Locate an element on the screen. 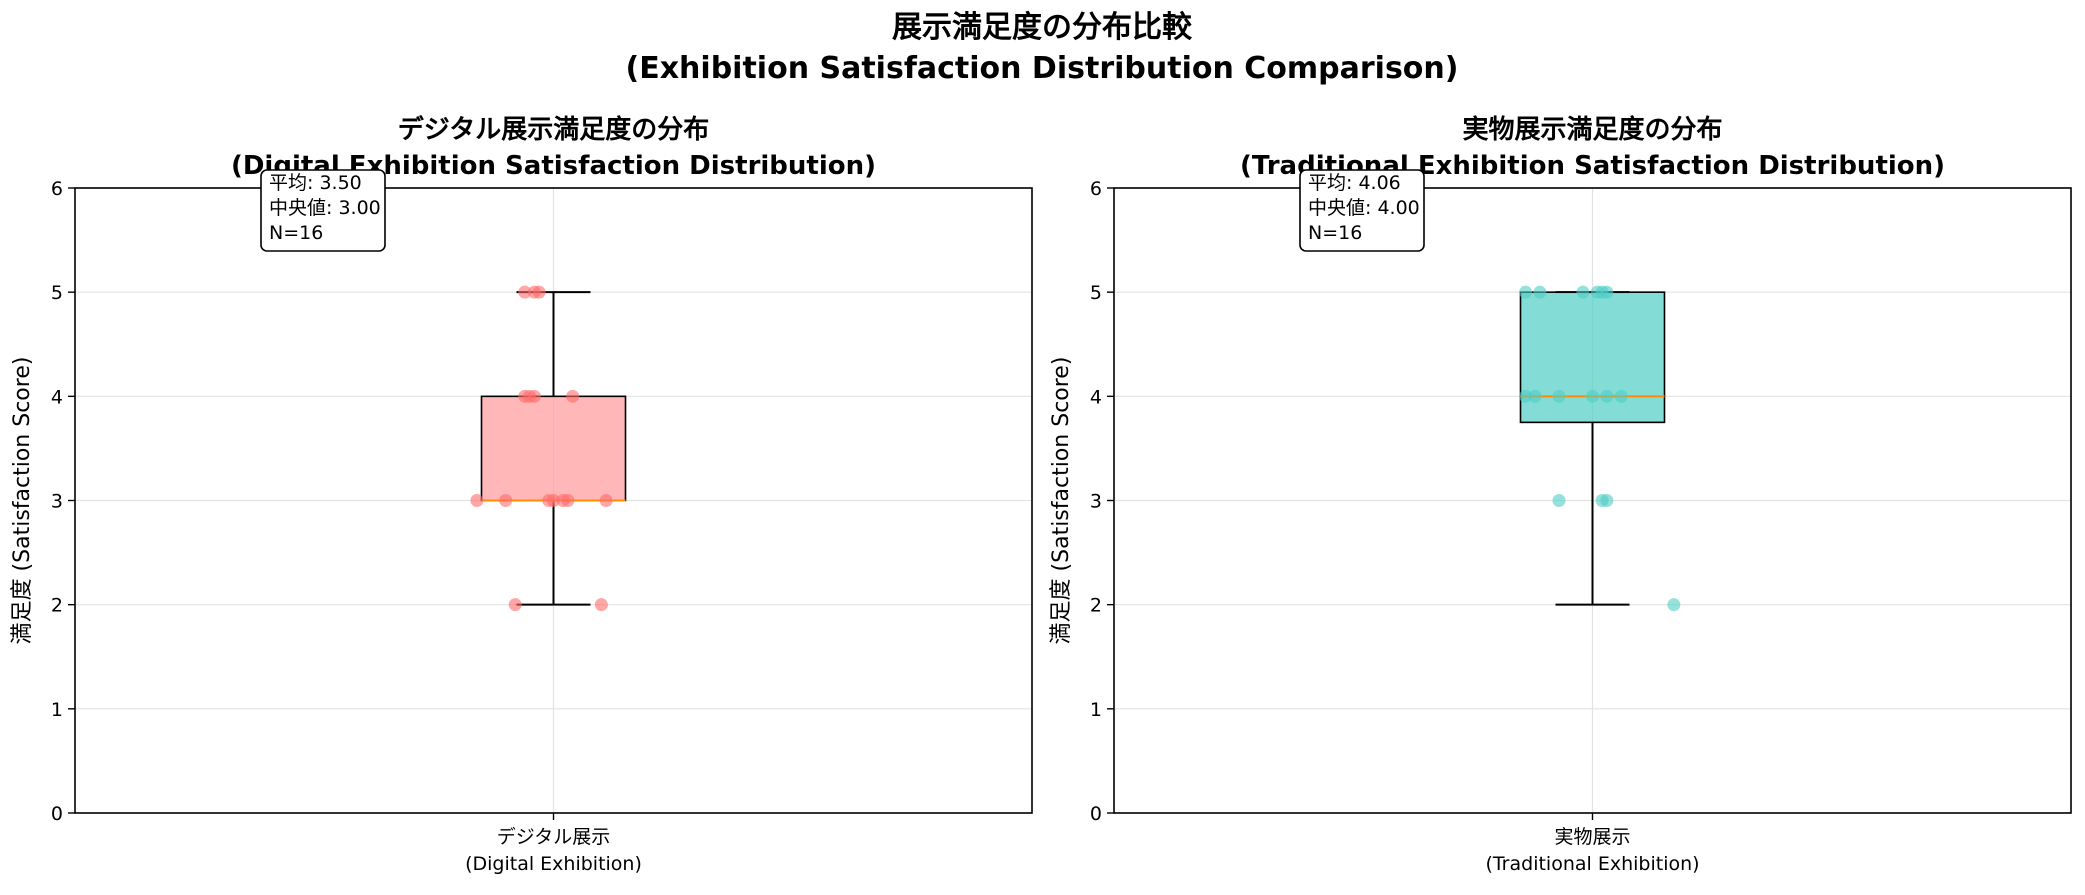  x-category-label-line2: (Digital Exhibition) is located at coordinates (553, 864).